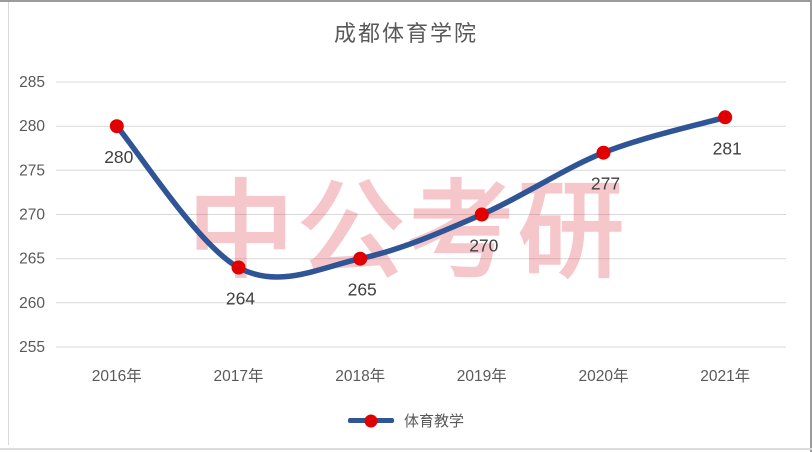  What do you see at coordinates (32, 215) in the screenshot?
I see `y-axis-tick-label: 270` at bounding box center [32, 215].